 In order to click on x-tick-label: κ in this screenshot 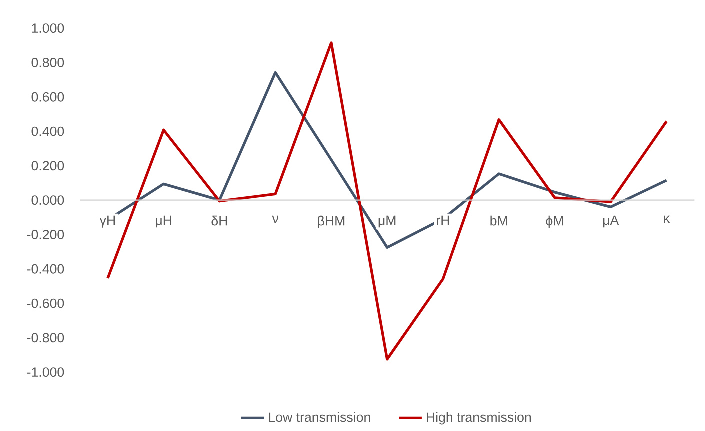, I will do `click(667, 219)`.